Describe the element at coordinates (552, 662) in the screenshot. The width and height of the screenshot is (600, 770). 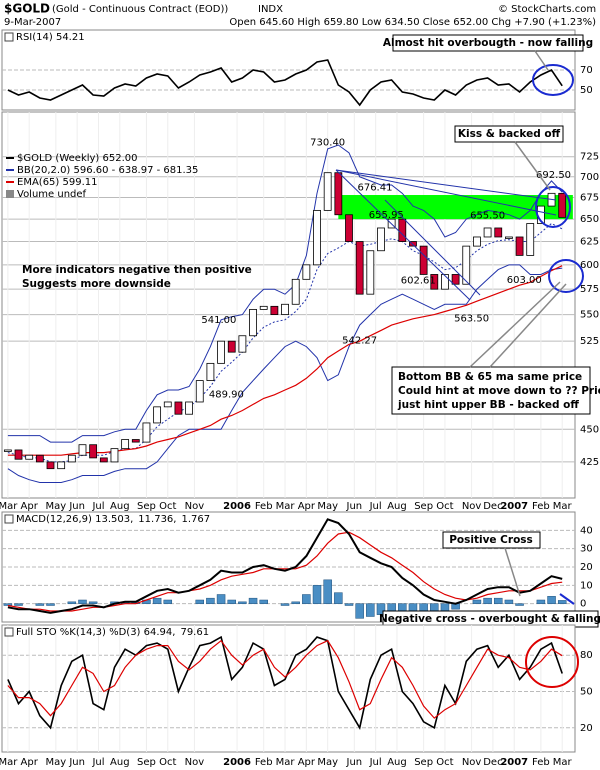
I see `highlight-circle` at that location.